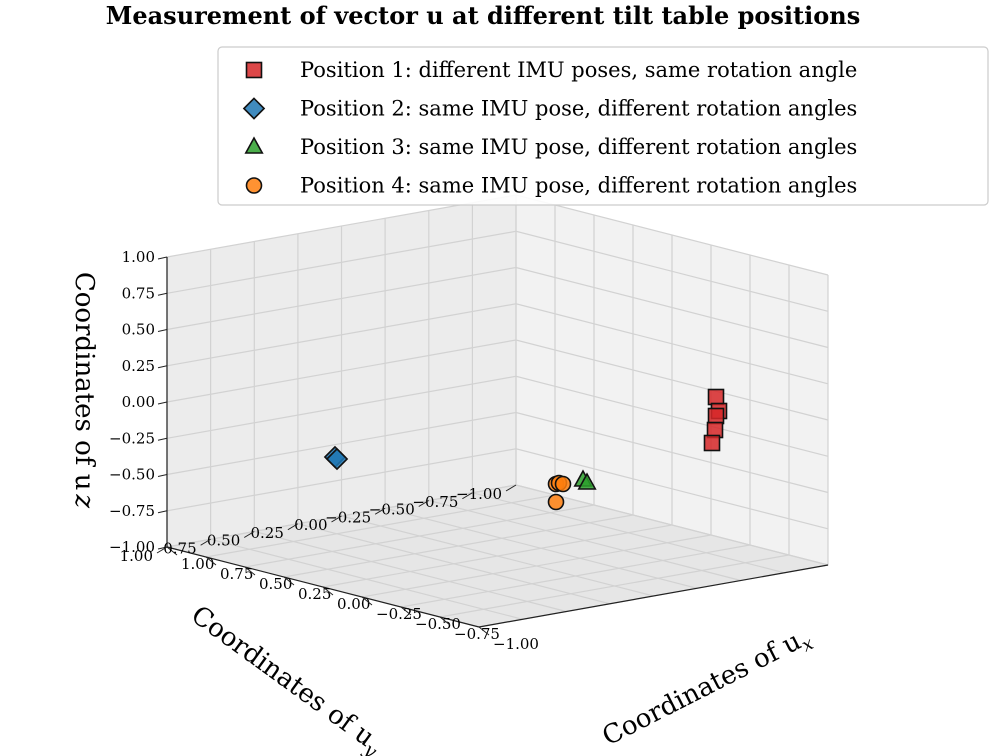 Image resolution: width=989 pixels, height=756 pixels. I want to click on y-tick-label: −0.50, so click(392, 510).